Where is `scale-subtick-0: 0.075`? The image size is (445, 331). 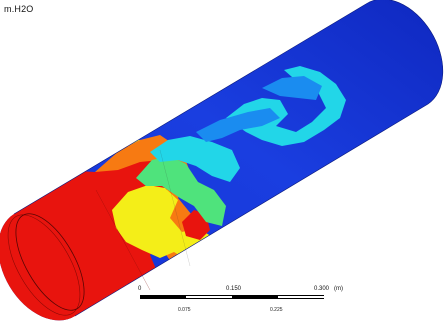 scale-subtick-0: 0.075 is located at coordinates (184, 310).